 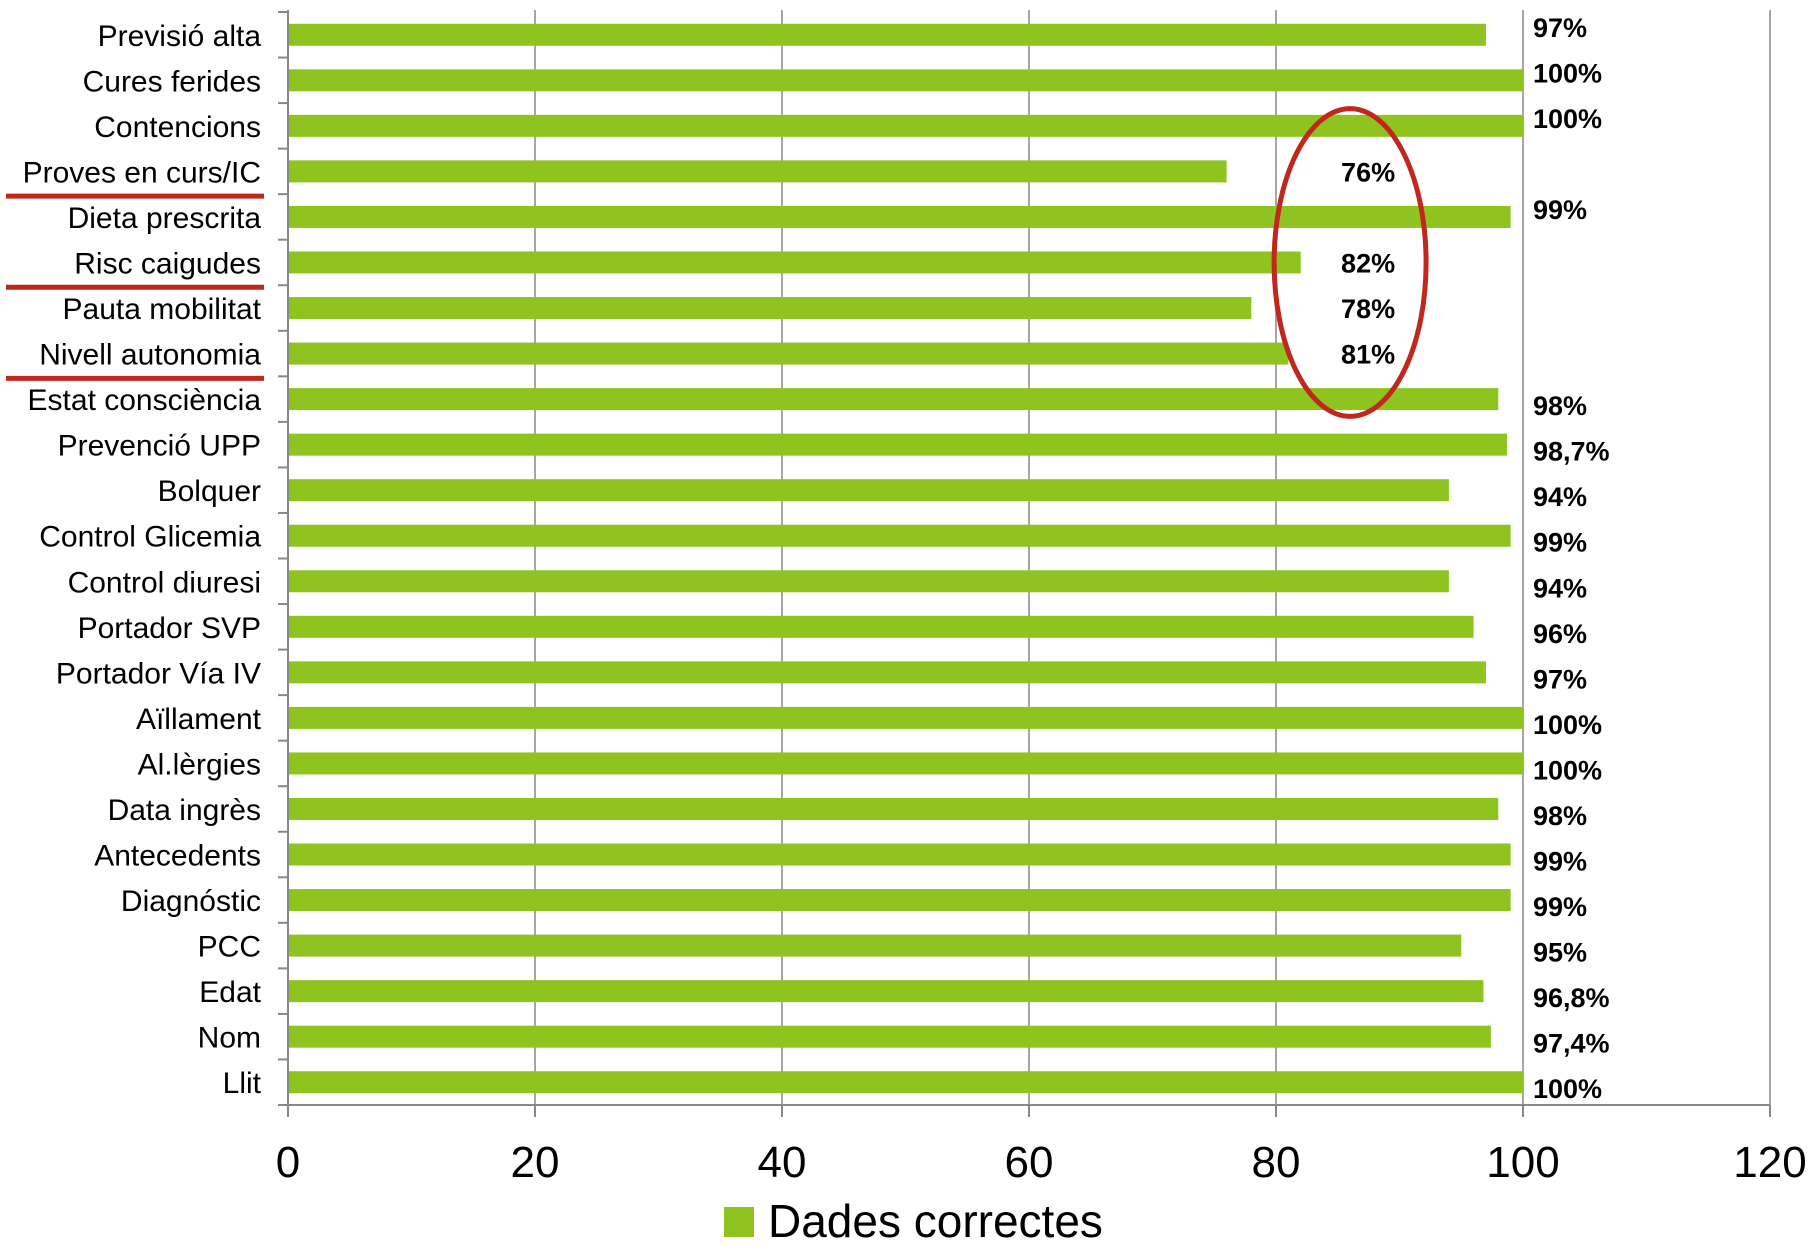 I want to click on x-tick-label: 60, so click(x=1029, y=1162).